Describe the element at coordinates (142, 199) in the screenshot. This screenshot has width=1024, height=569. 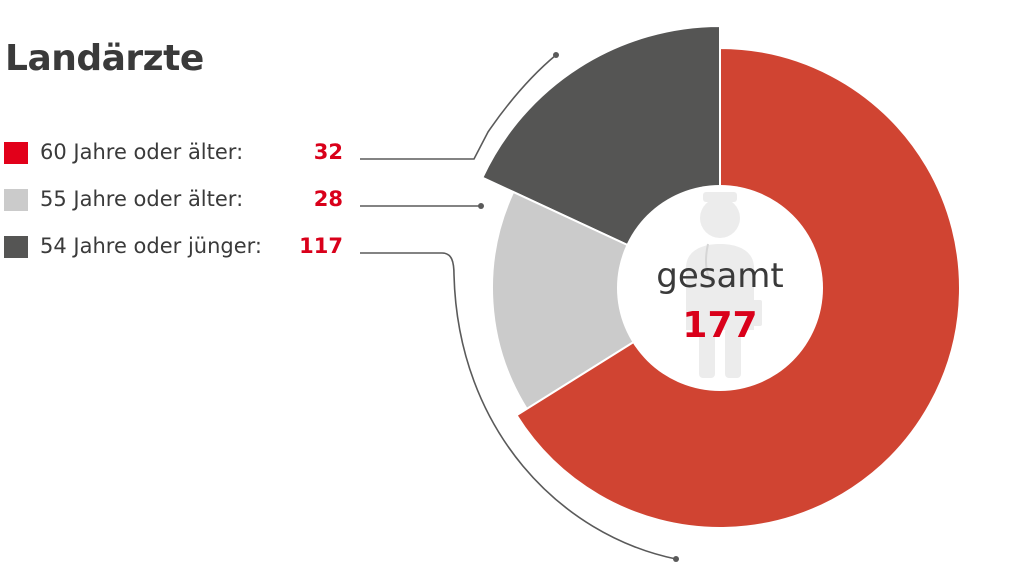
I see `legend-label: 55 Jahre oder älter:` at that location.